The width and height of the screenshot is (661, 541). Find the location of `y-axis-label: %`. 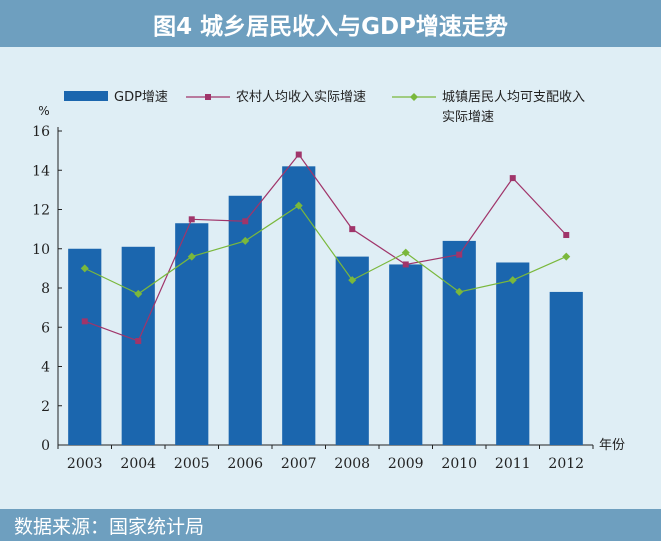

y-axis-label: % is located at coordinates (43, 111).